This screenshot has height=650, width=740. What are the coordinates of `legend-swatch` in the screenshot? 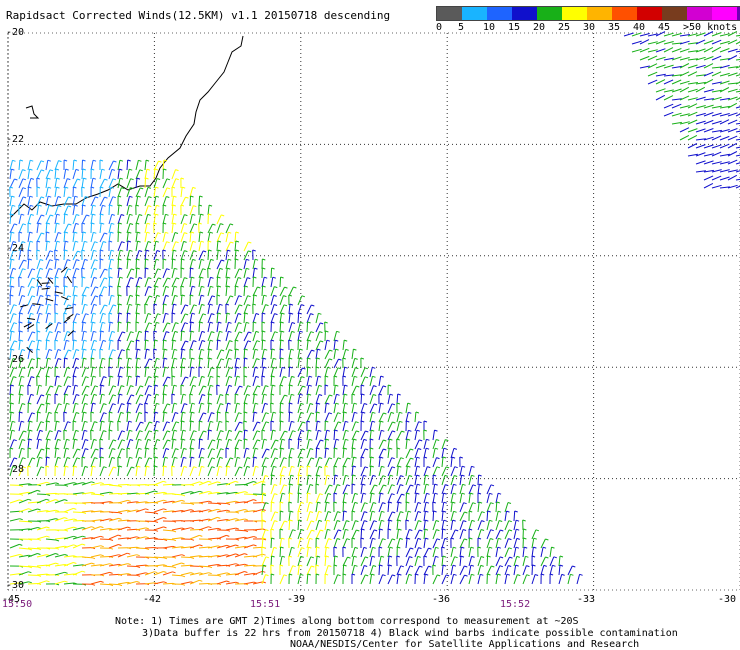 It's located at (724, 13).